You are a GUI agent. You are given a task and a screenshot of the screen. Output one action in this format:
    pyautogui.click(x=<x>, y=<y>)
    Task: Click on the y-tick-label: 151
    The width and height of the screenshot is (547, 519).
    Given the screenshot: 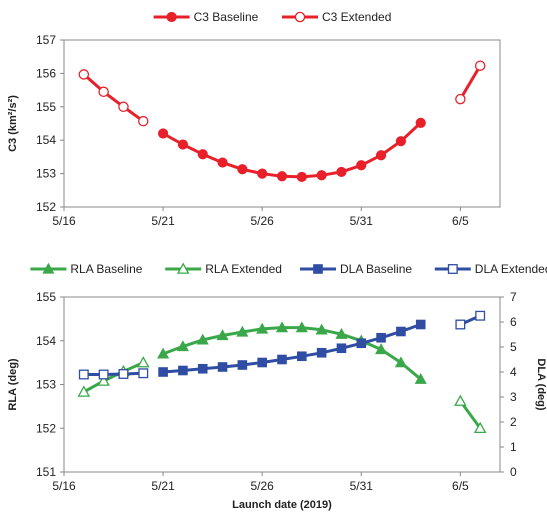 What is the action you would take?
    pyautogui.click(x=46, y=472)
    